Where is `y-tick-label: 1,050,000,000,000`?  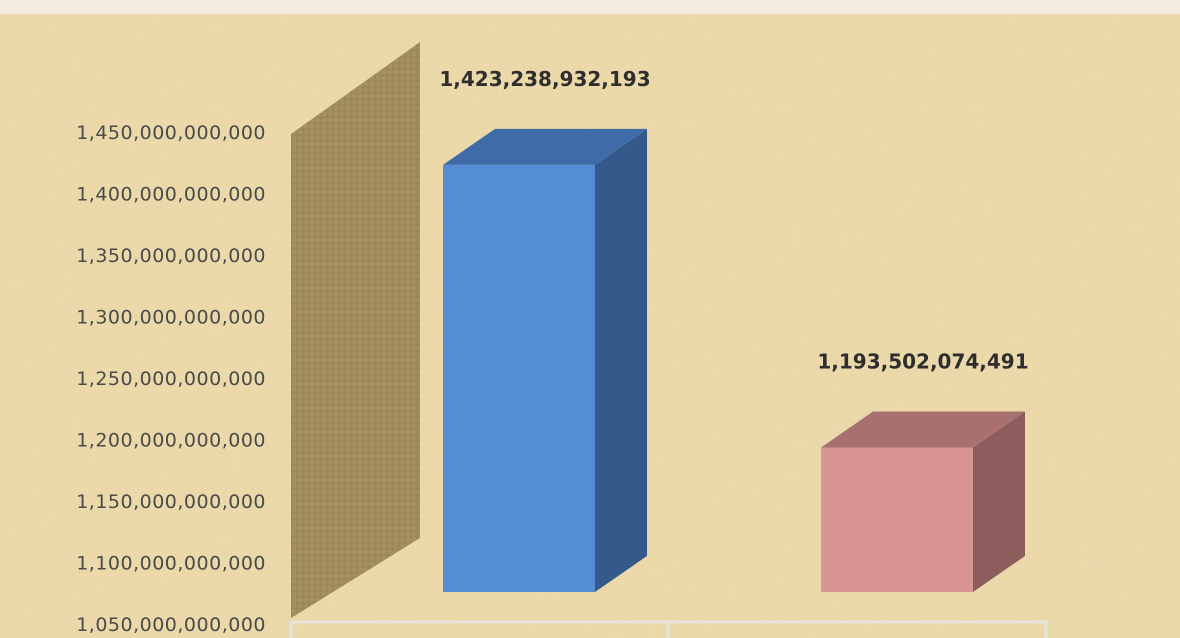
y-tick-label: 1,050,000,000,000 is located at coordinates (171, 625).